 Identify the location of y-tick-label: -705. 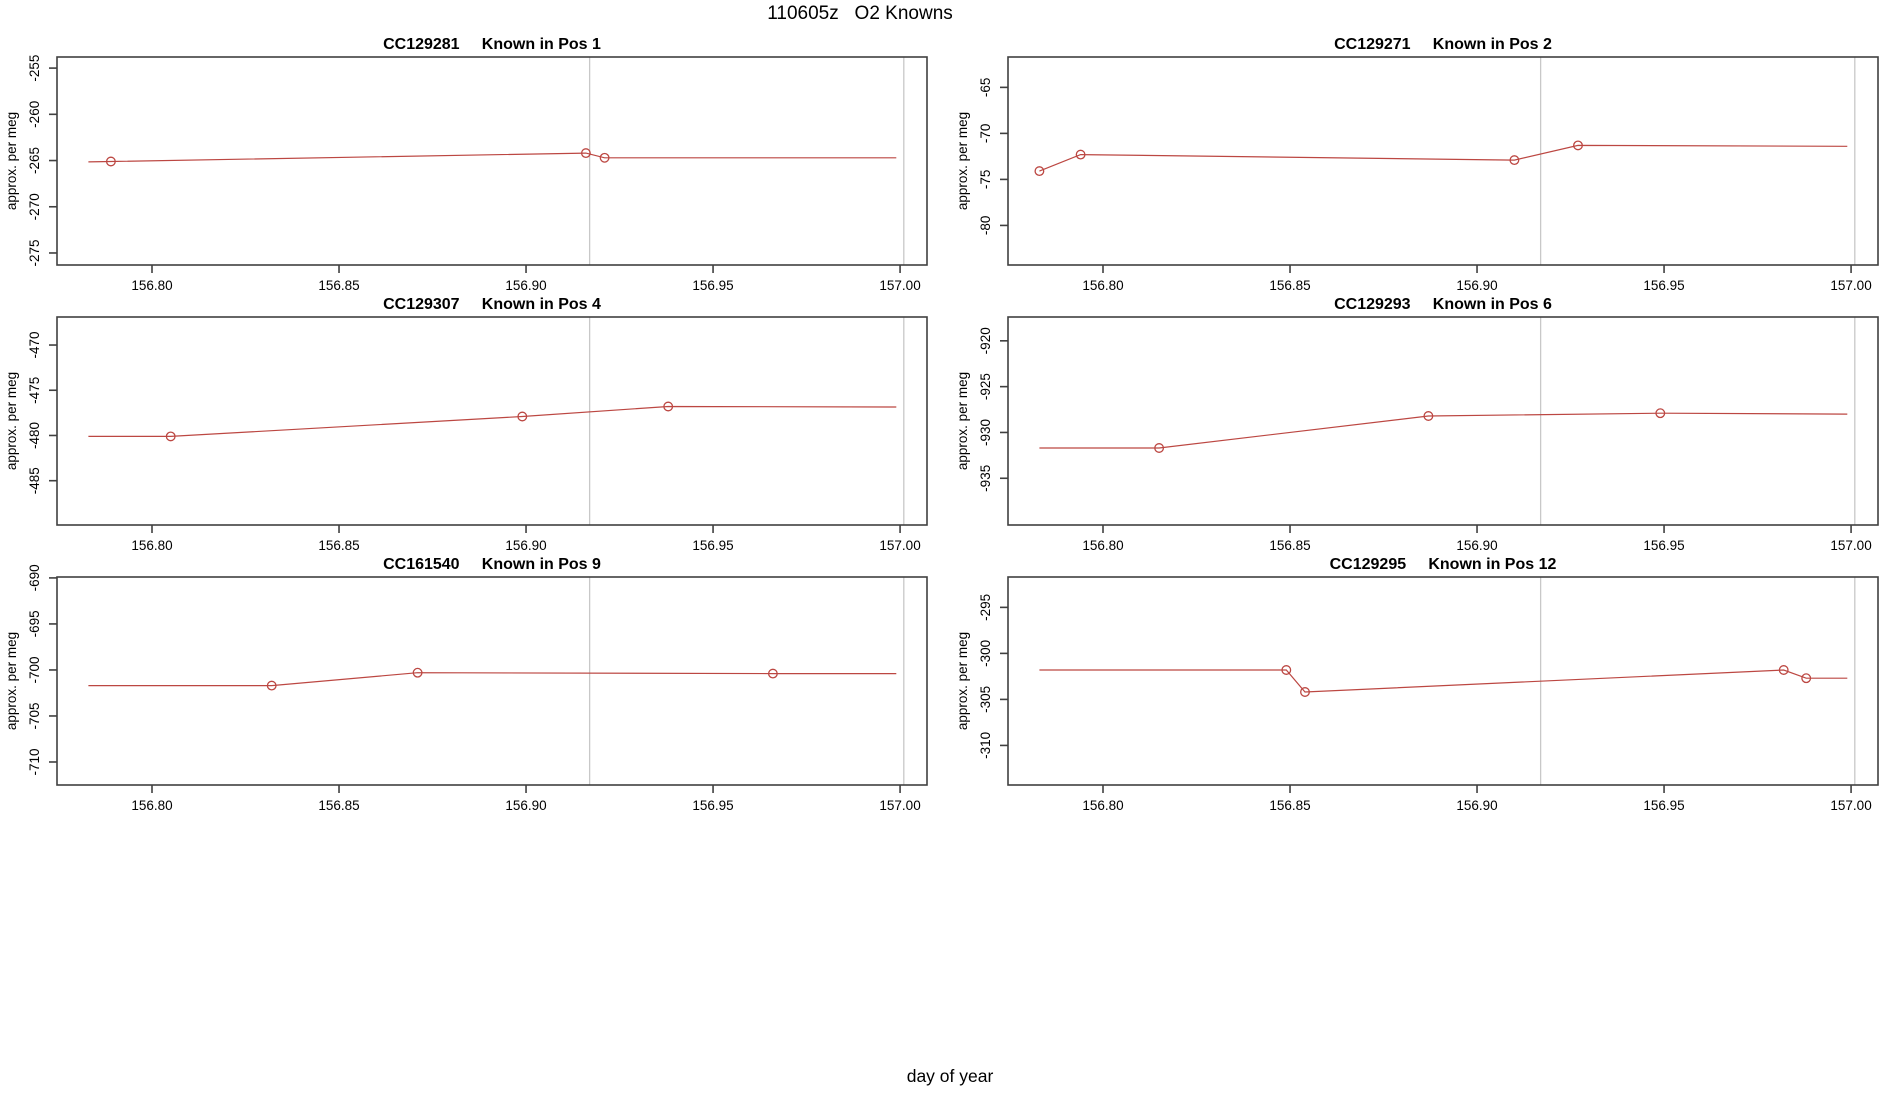
(34, 715).